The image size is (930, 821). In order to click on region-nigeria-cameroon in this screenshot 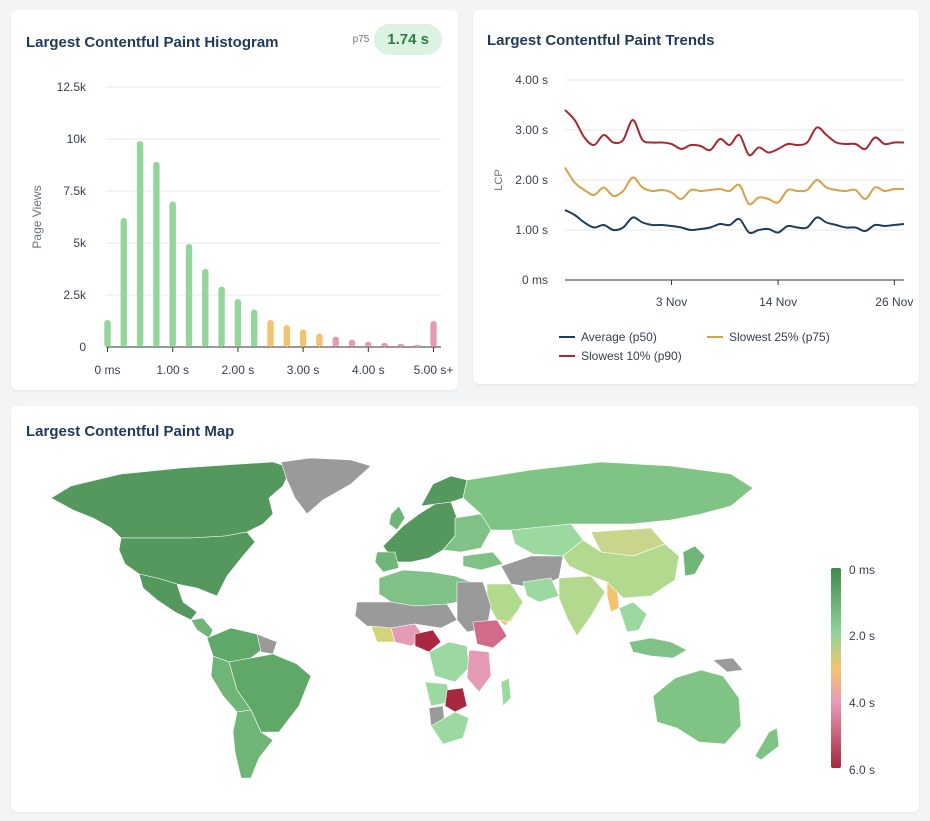, I will do `click(428, 641)`.